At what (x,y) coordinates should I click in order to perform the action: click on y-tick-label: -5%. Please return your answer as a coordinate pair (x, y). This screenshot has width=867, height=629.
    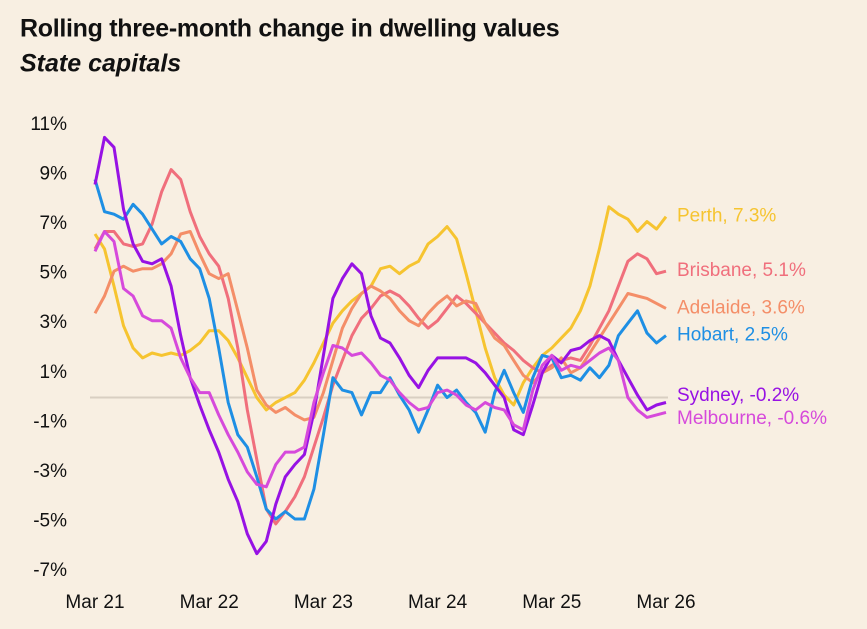
    Looking at the image, I should click on (50, 520).